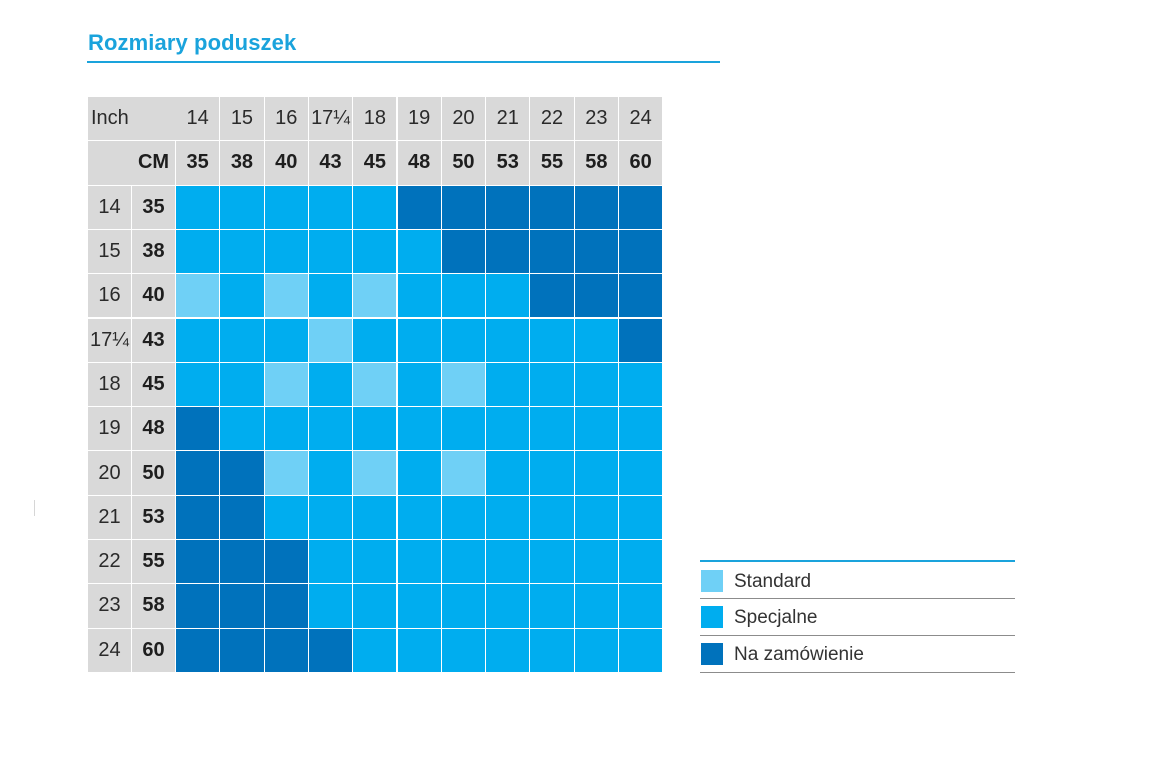  Describe the element at coordinates (464, 163) in the screenshot. I see `column-header-cm: 50` at that location.